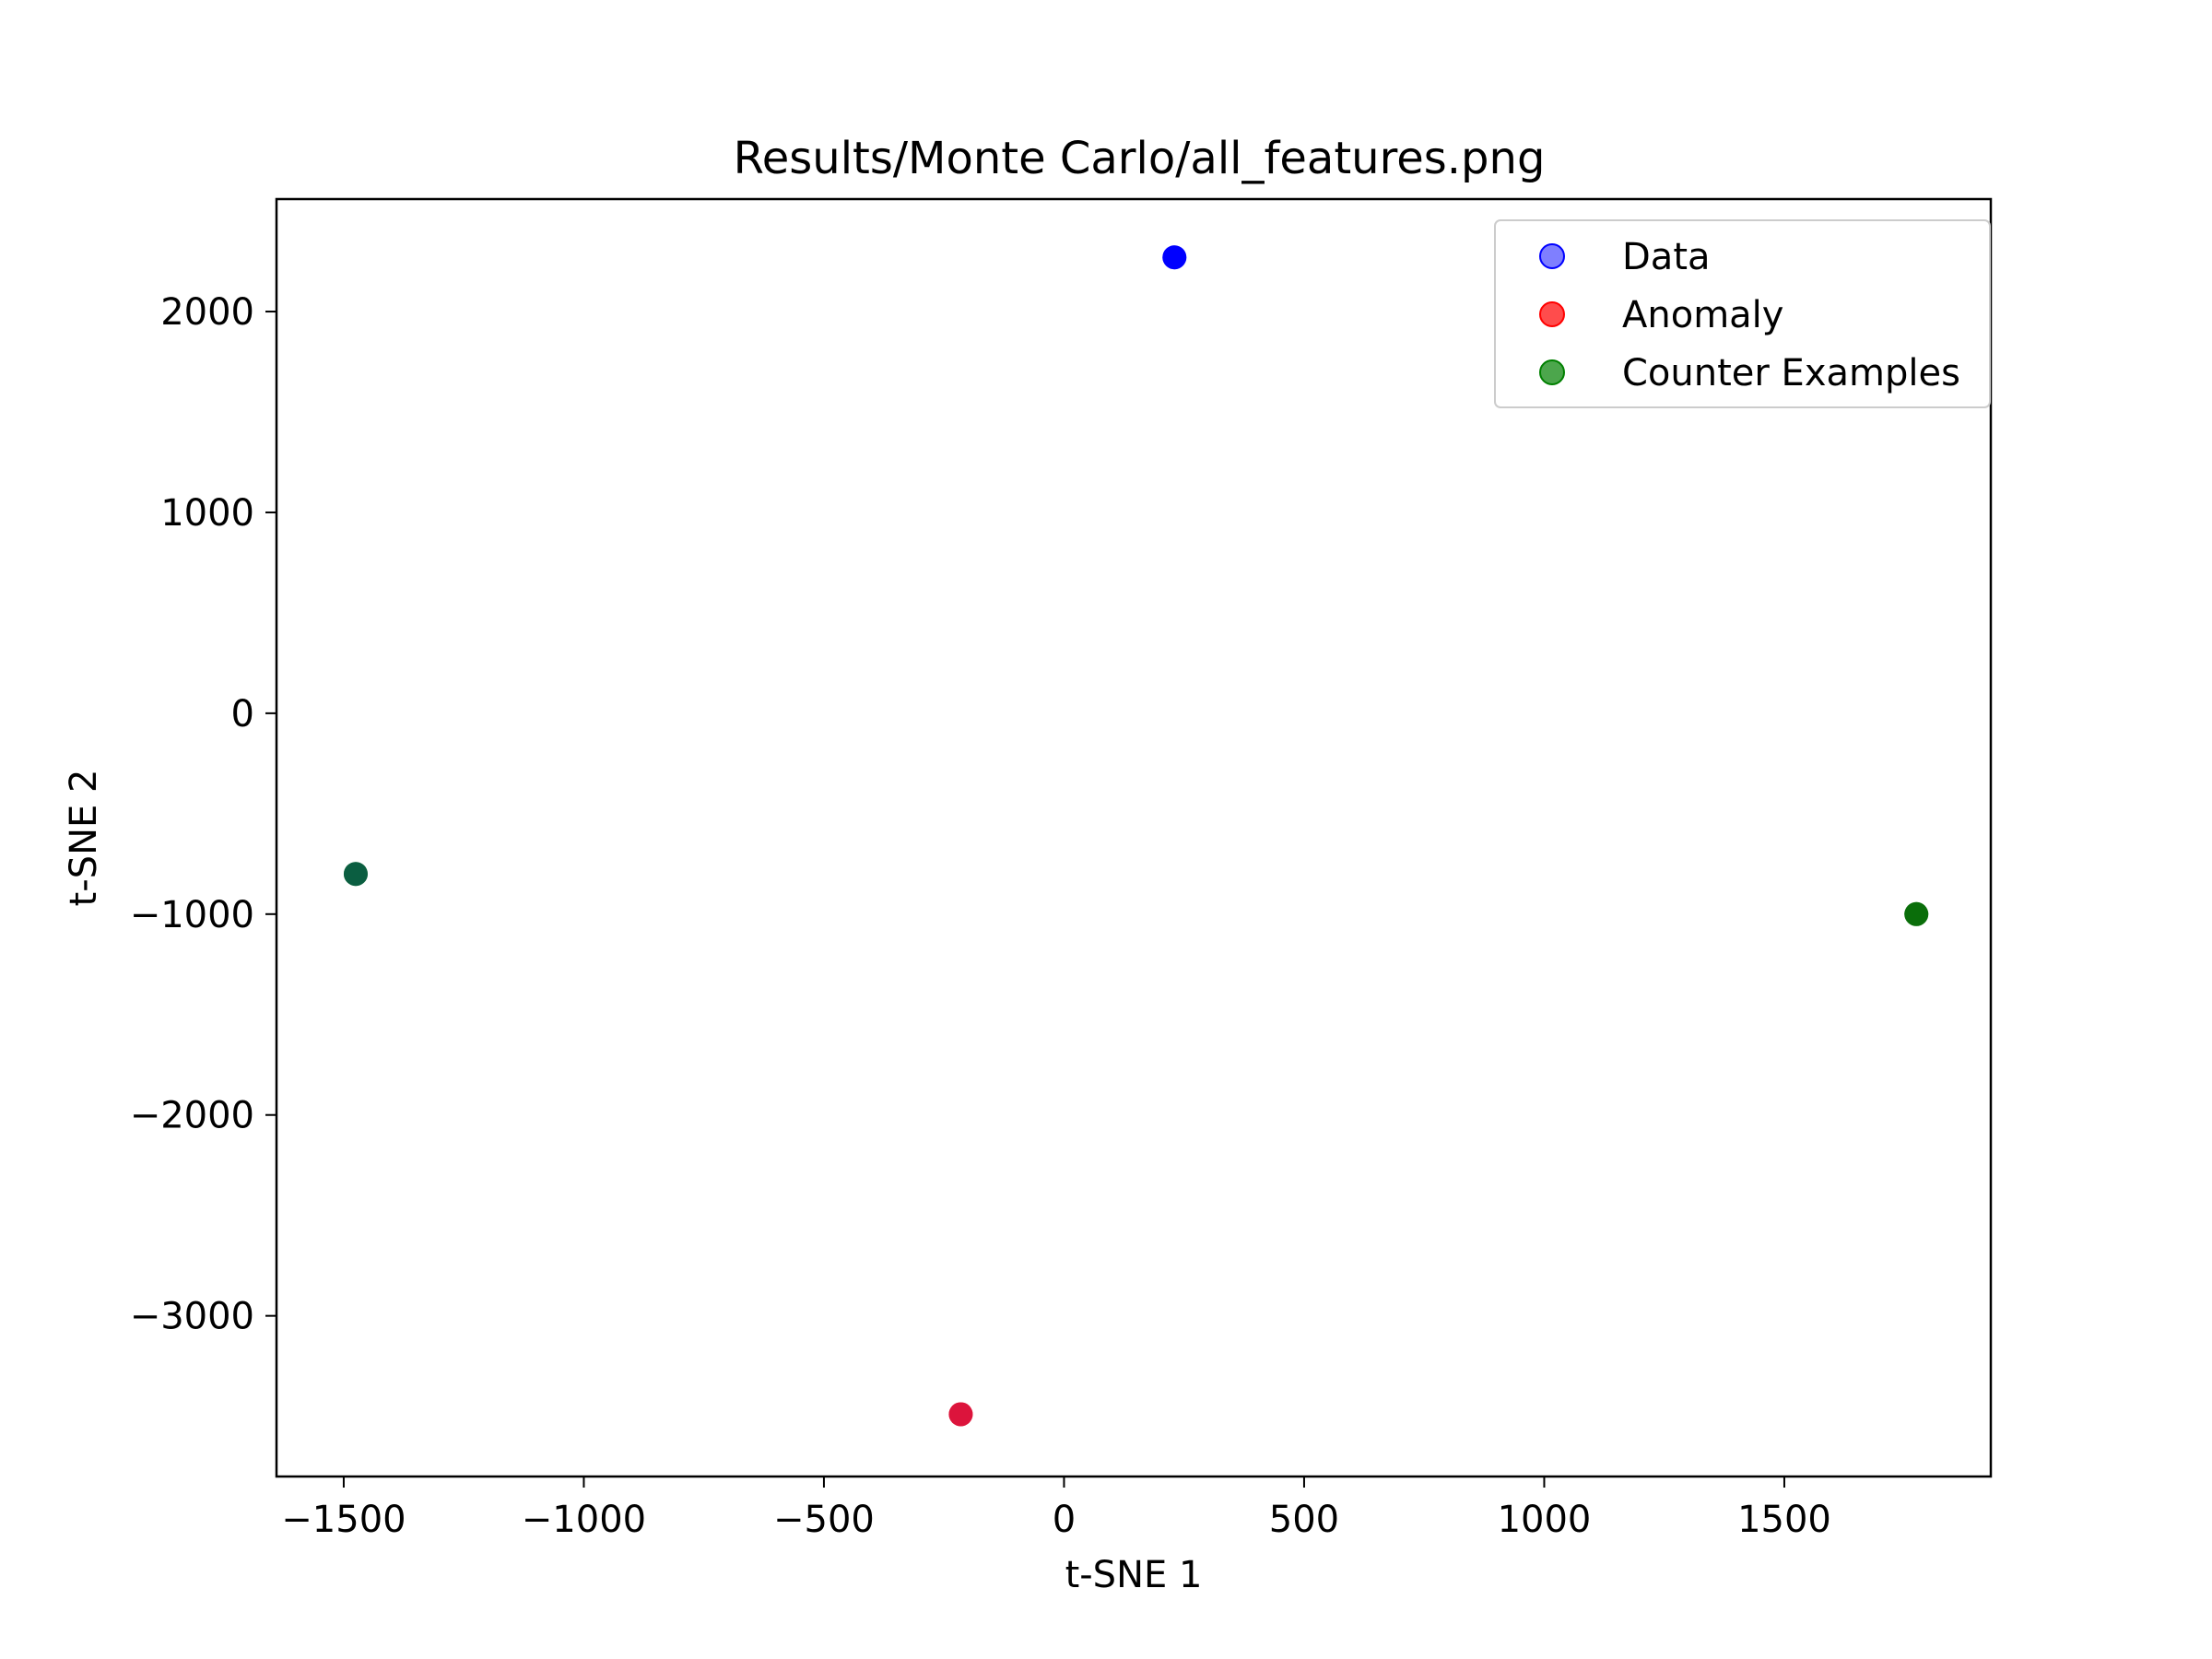  What do you see at coordinates (192, 1116) in the screenshot?
I see `y-tick-label: −2000` at bounding box center [192, 1116].